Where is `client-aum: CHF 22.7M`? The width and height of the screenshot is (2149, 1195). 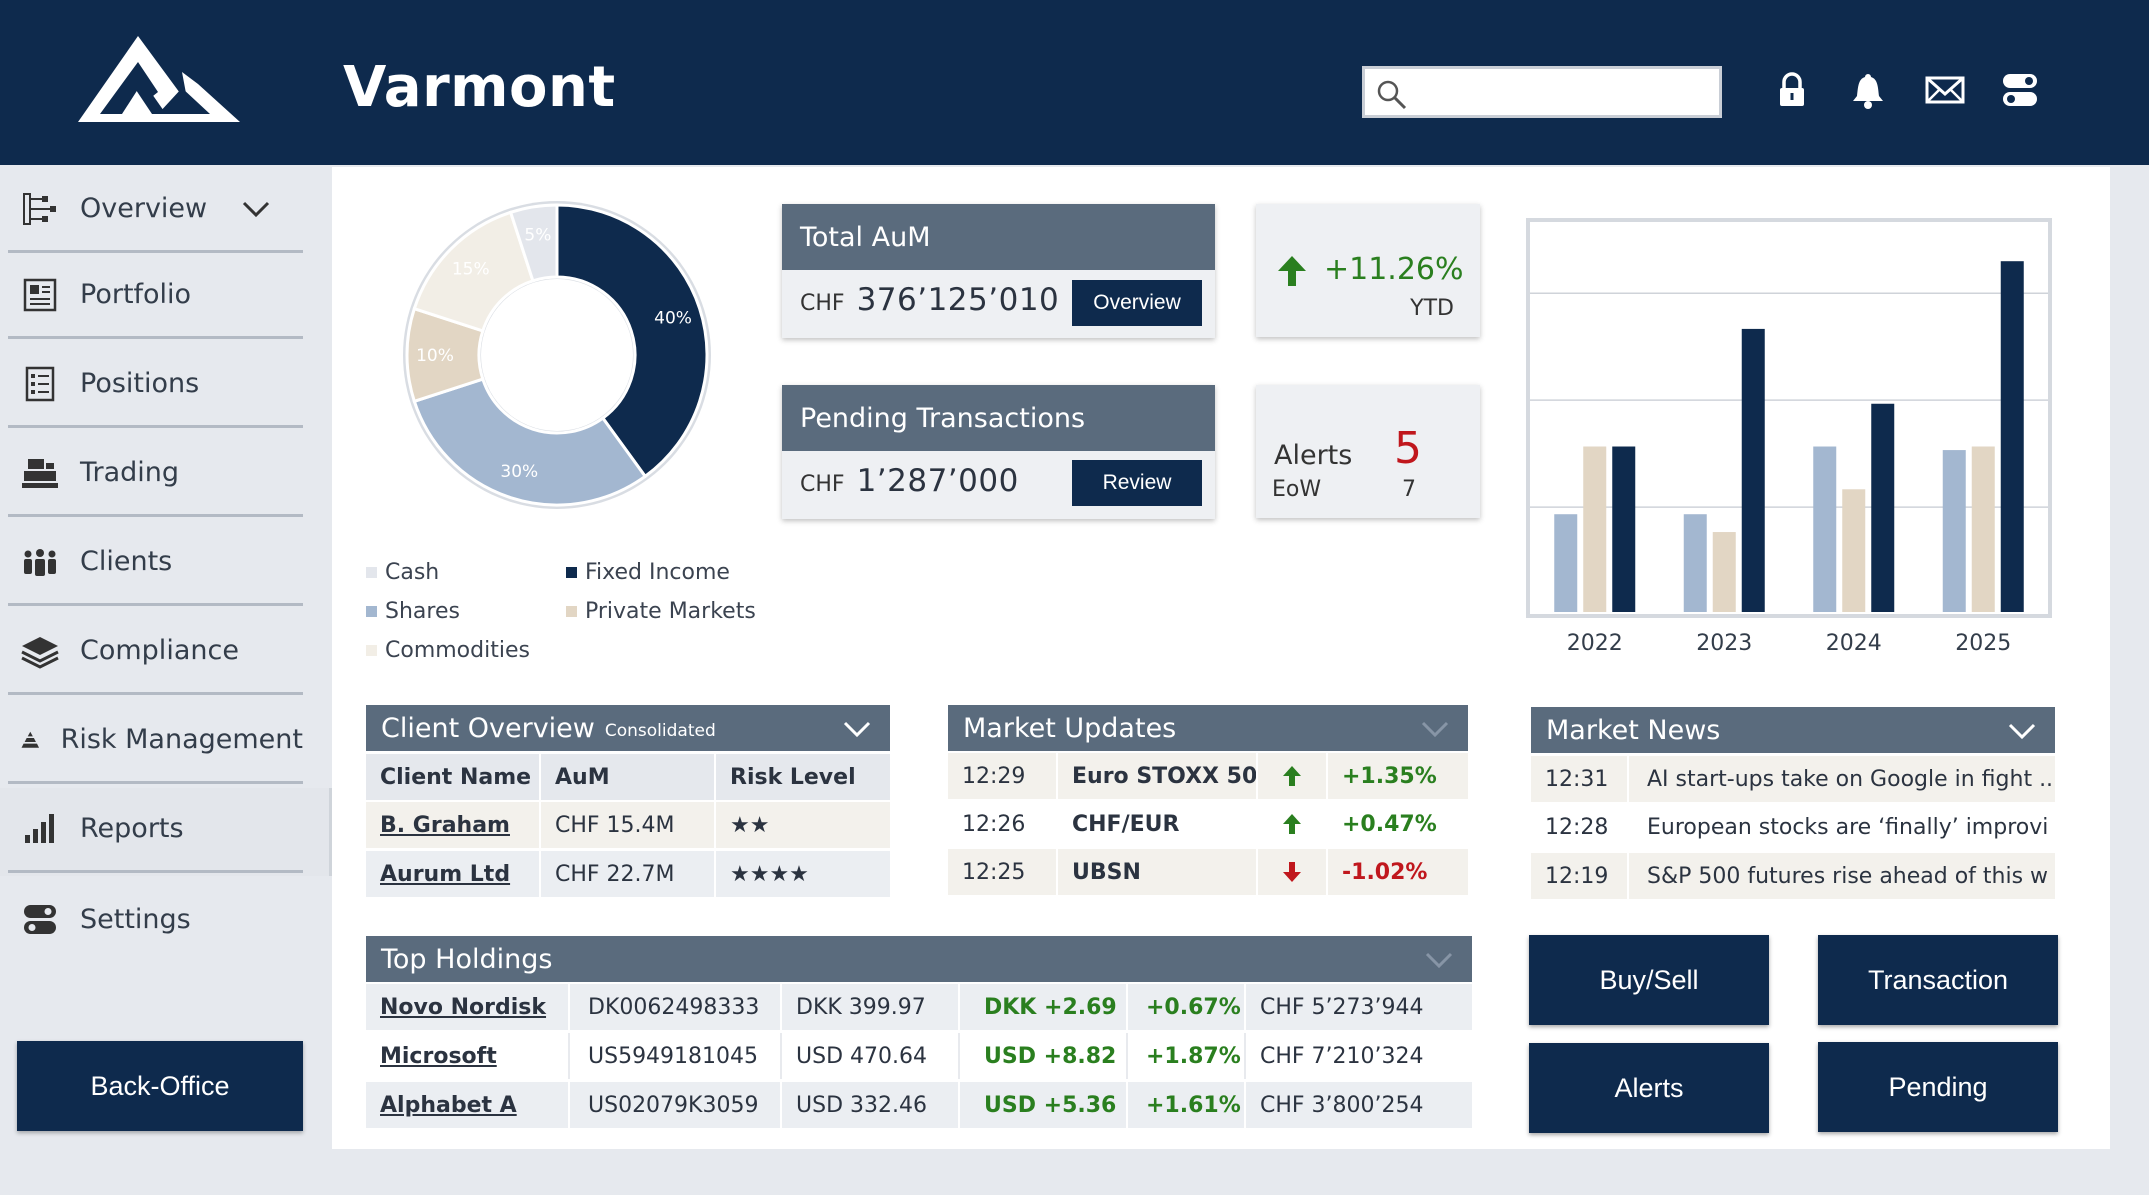
client-aum: CHF 22.7M is located at coordinates (628, 874).